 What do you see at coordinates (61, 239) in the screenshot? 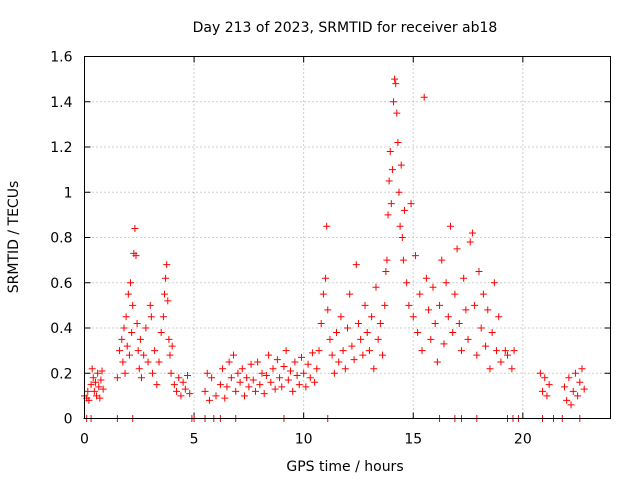
I see `y-tick-label: 0.8` at bounding box center [61, 239].